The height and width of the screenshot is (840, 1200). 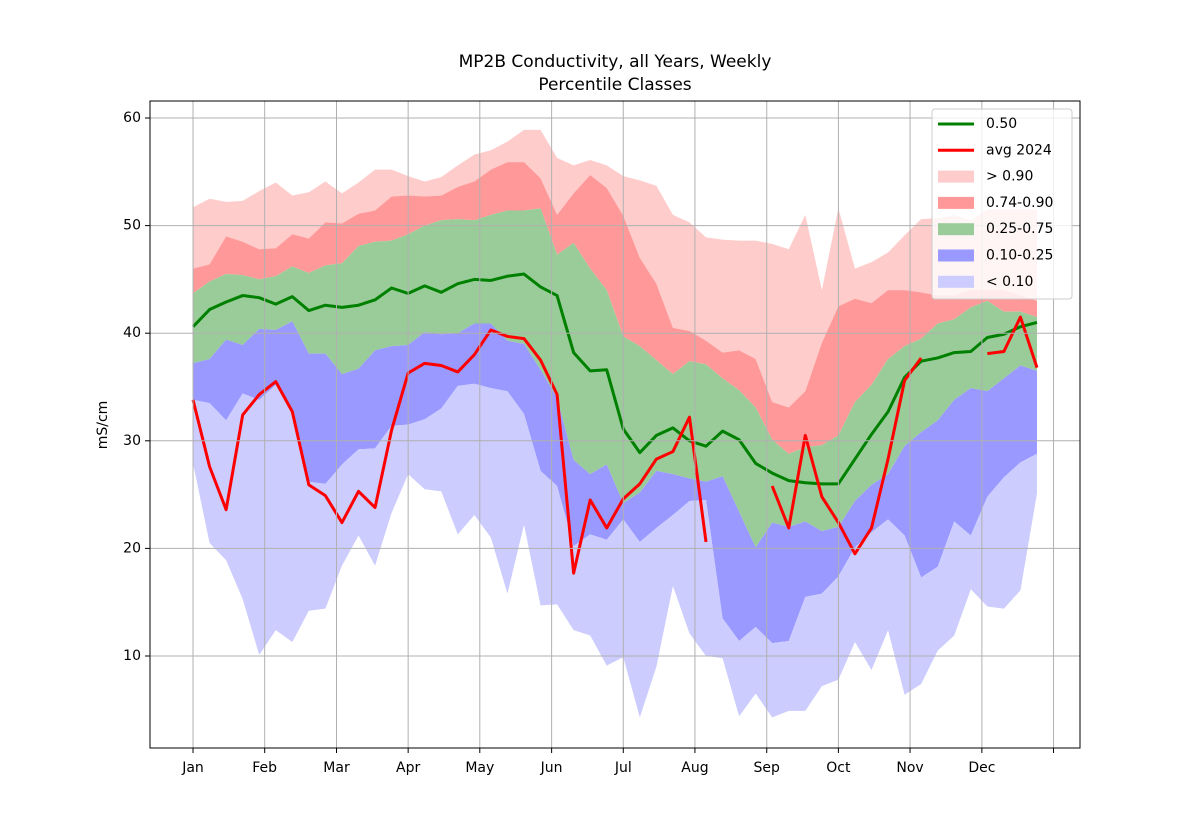 What do you see at coordinates (103, 425) in the screenshot?
I see `y-axis-label: mS/cm` at bounding box center [103, 425].